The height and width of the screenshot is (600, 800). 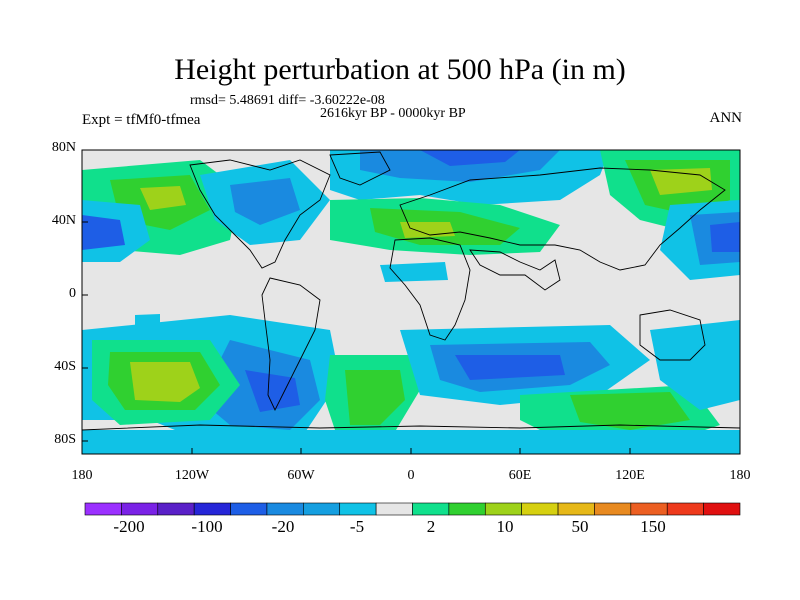 I want to click on colorbar-label: -20, so click(x=283, y=526).